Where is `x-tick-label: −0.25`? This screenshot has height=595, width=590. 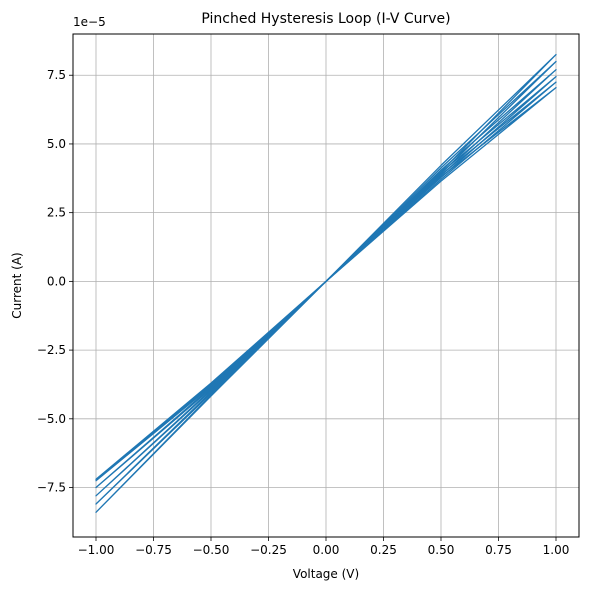 x-tick-label: −0.25 is located at coordinates (268, 550).